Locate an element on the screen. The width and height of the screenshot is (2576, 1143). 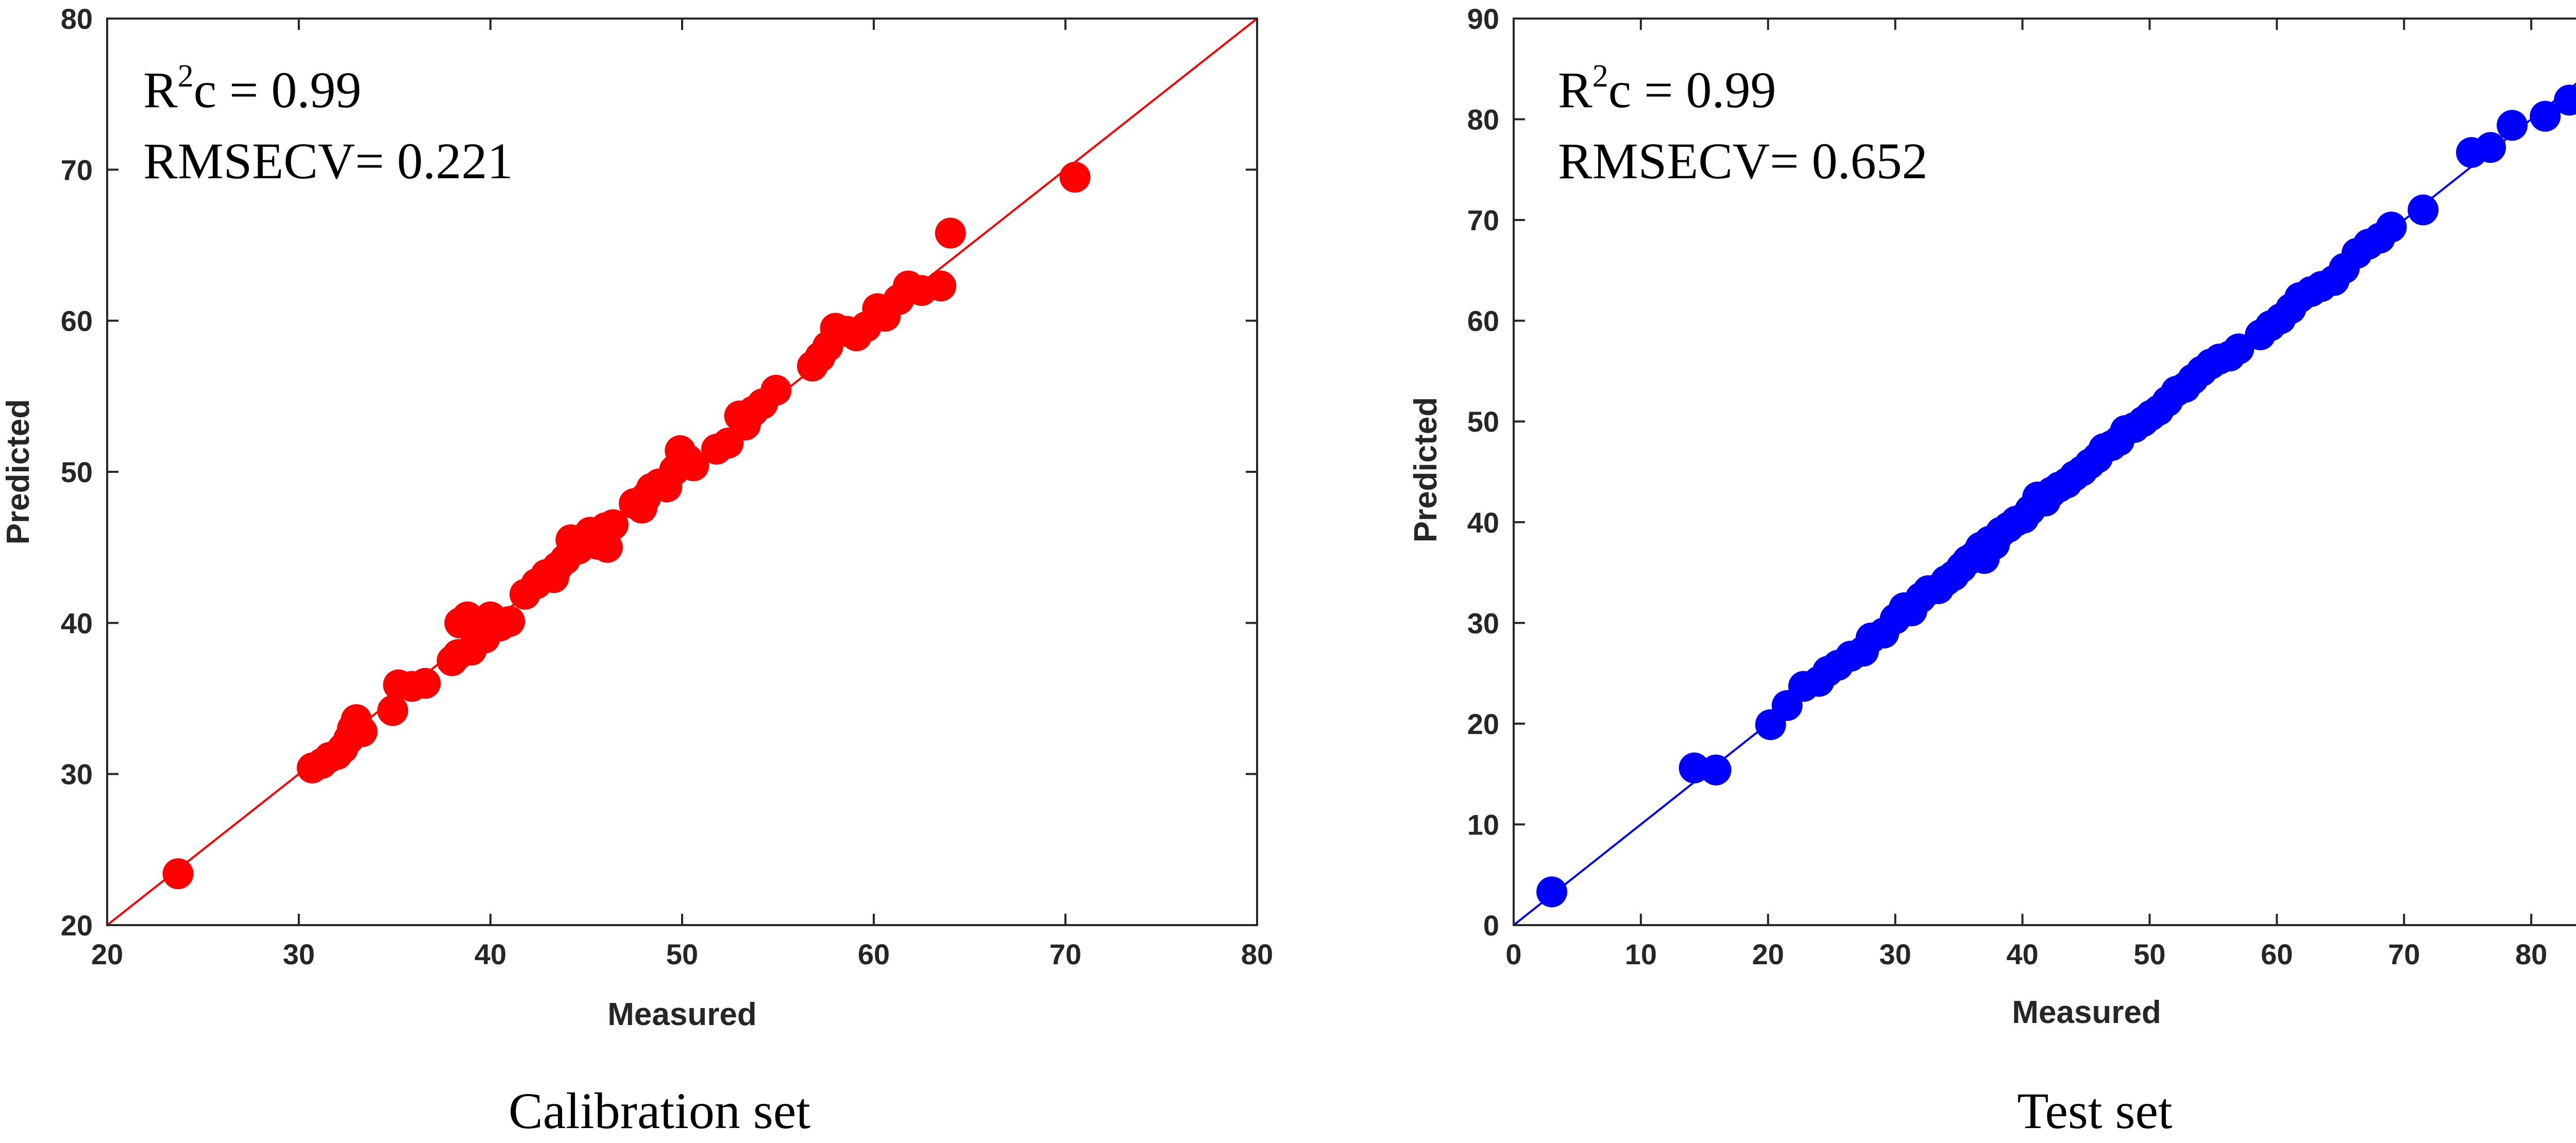
x-tick-label: 0 is located at coordinates (1513, 954).